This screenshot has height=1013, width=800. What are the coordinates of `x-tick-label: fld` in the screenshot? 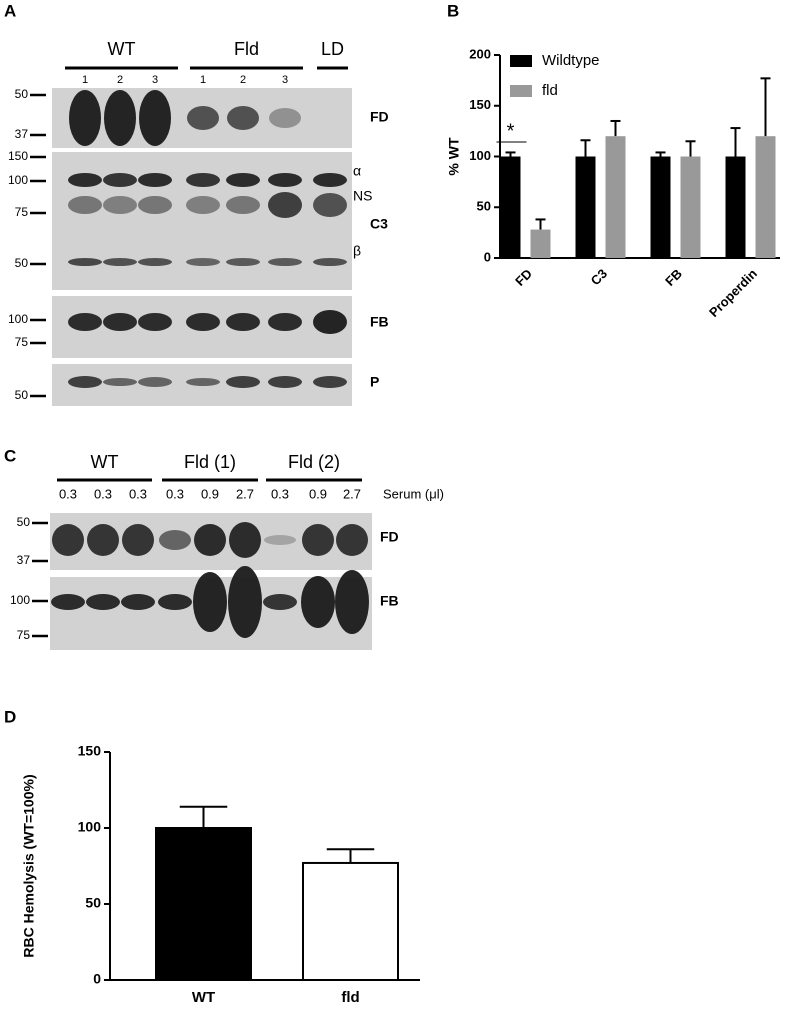 It's located at (350, 997).